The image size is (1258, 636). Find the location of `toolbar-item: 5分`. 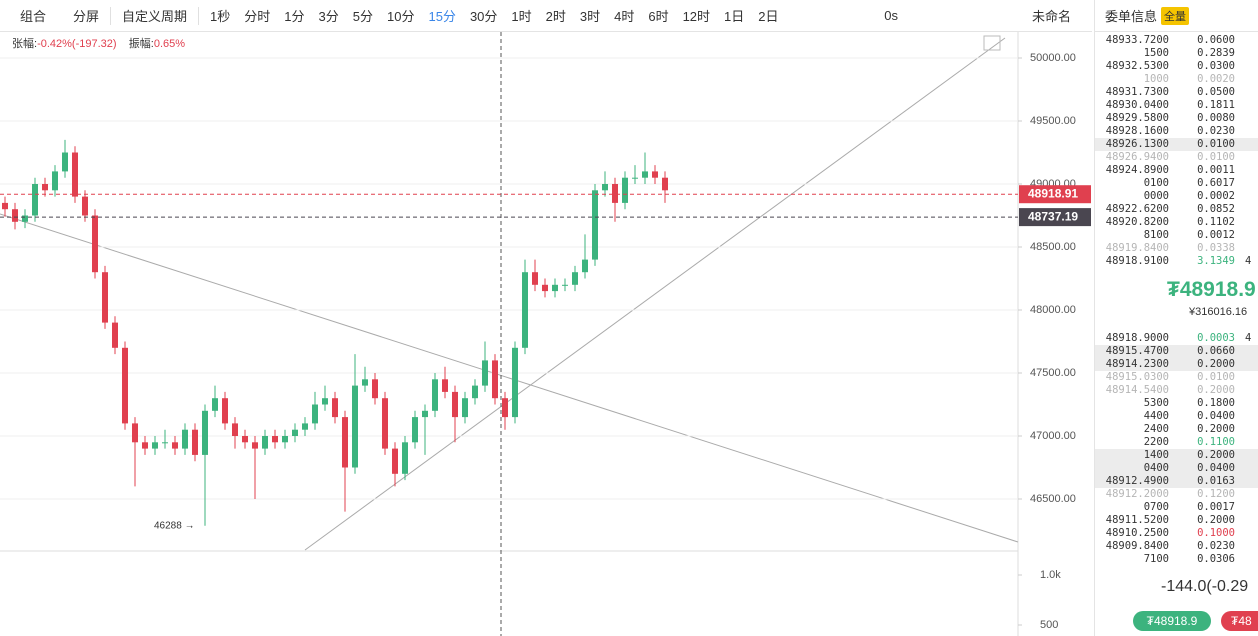

toolbar-item: 5分 is located at coordinates (362, 16).